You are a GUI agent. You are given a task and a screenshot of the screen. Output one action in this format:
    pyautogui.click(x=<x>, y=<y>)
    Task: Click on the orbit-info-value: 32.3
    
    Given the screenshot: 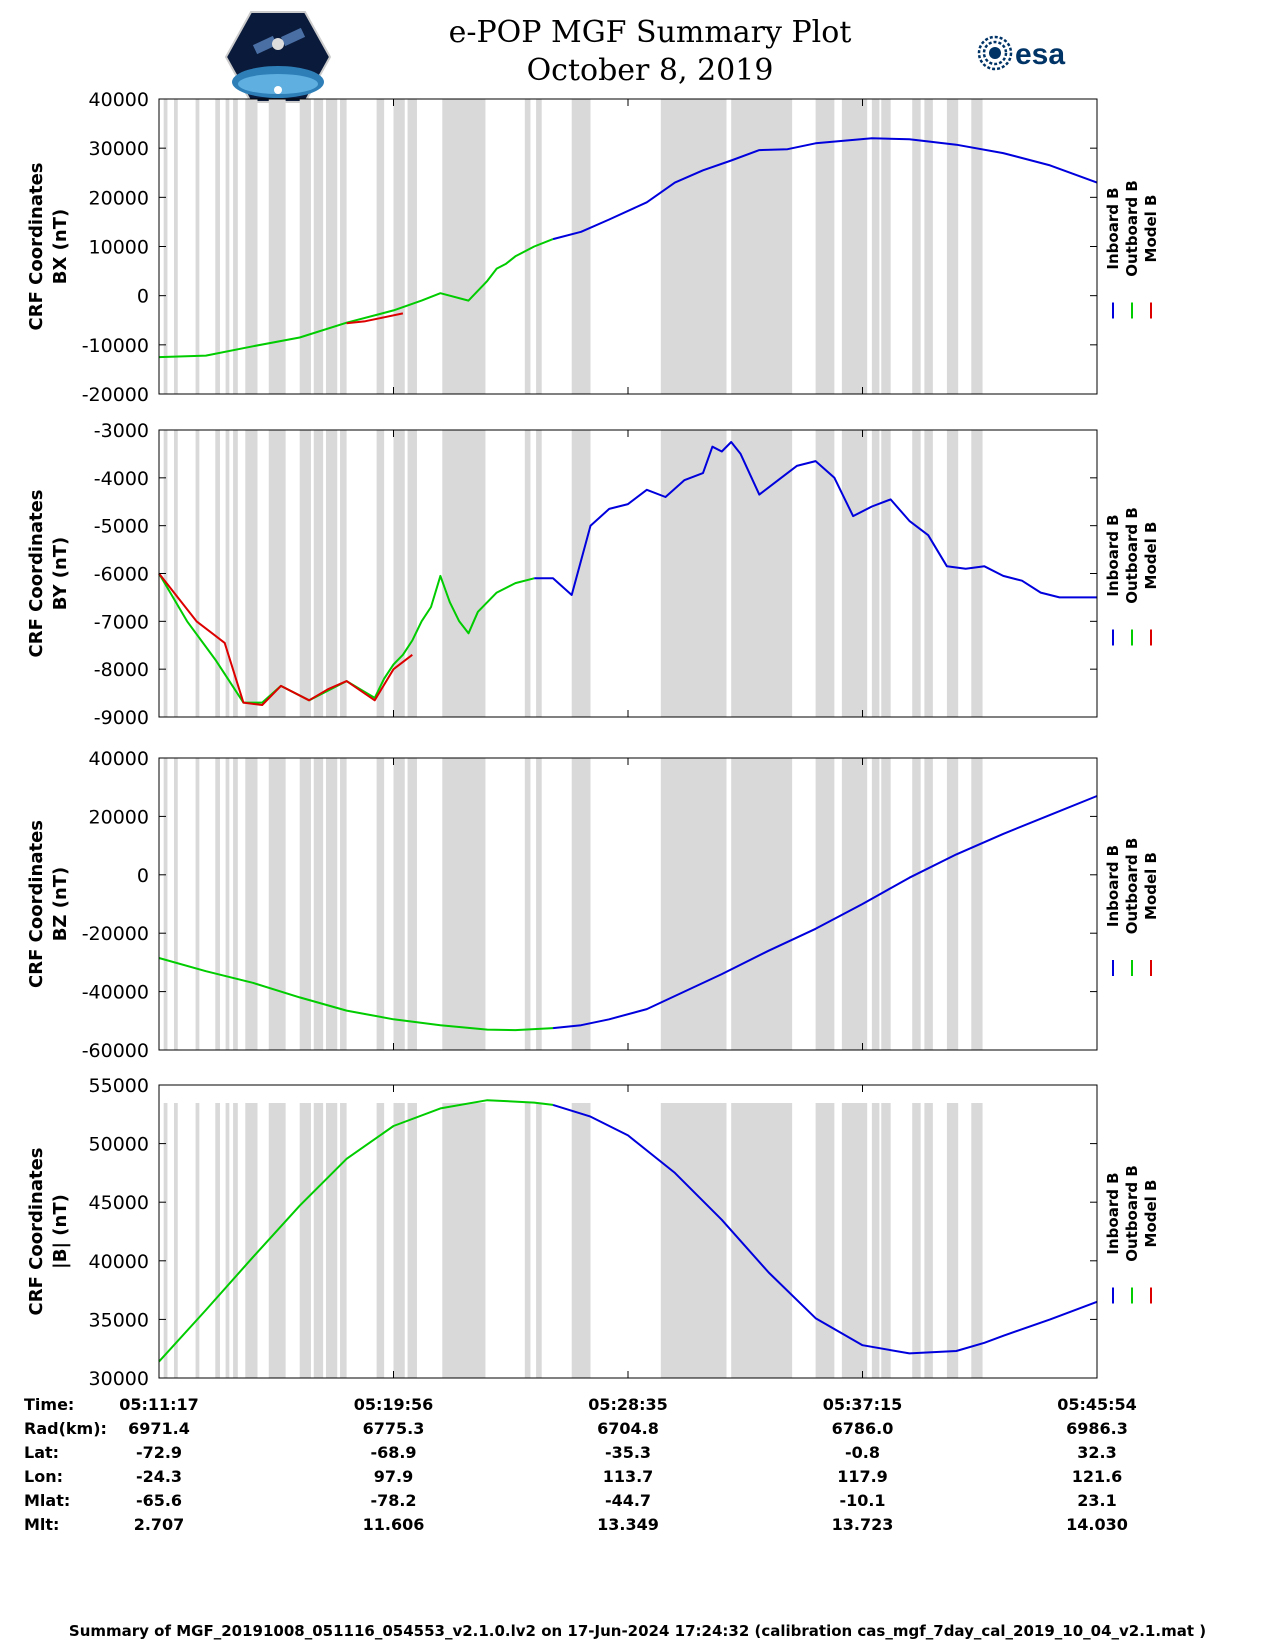 What is the action you would take?
    pyautogui.click(x=1097, y=1452)
    